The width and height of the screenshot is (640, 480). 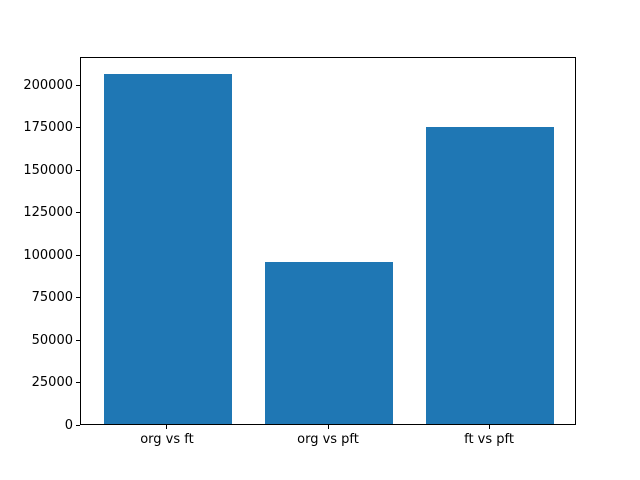 I want to click on y-tick-label: 0, so click(x=68, y=425).